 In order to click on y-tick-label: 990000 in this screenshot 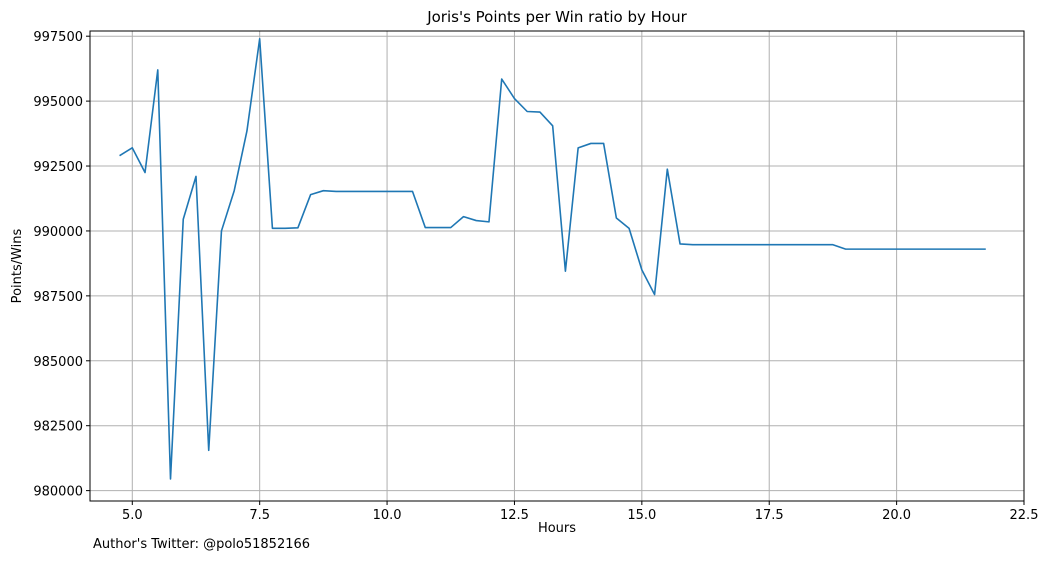, I will do `click(58, 232)`.